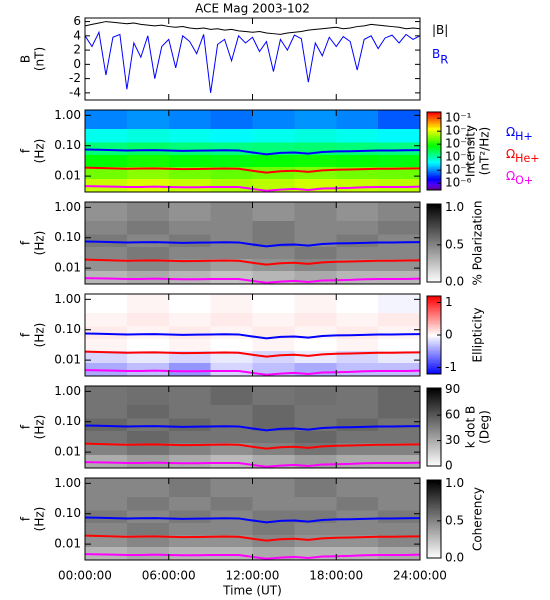 The image size is (550, 600). Describe the element at coordinates (452, 440) in the screenshot. I see `colorbar-tick-label: 30` at that location.